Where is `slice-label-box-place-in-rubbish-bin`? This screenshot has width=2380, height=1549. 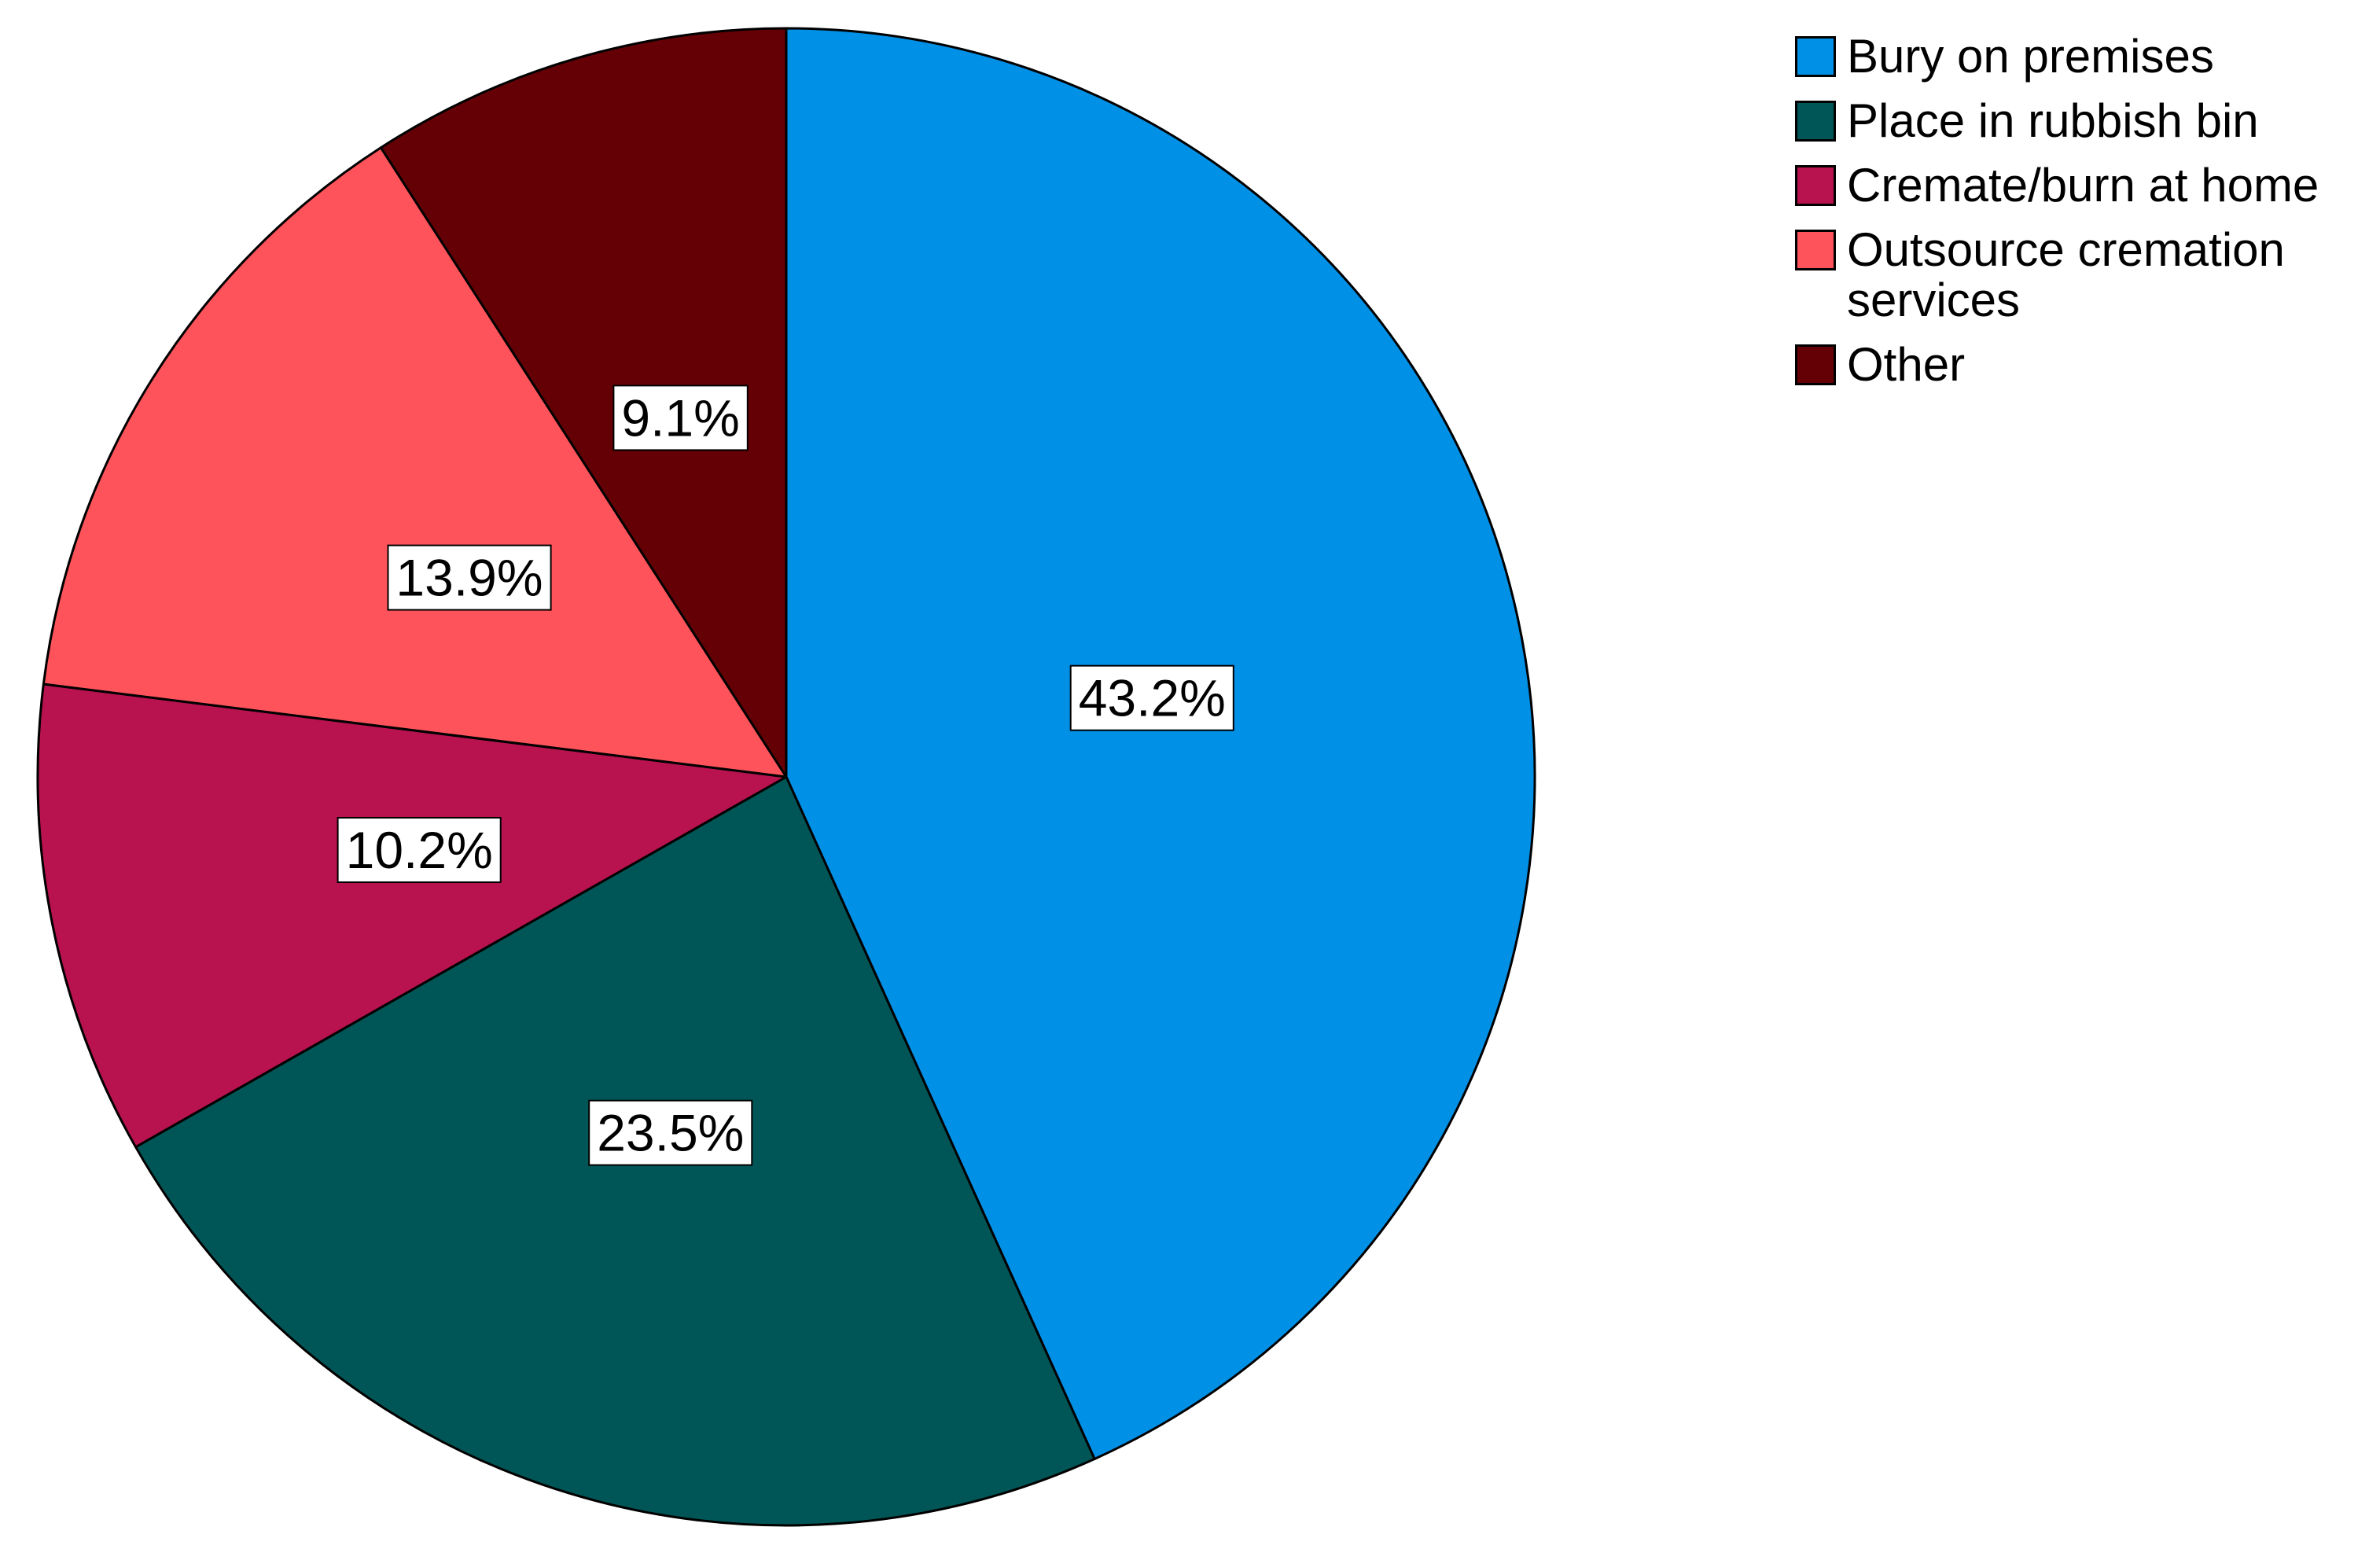
slice-label-box-place-in-rubbish-bin is located at coordinates (670, 1132).